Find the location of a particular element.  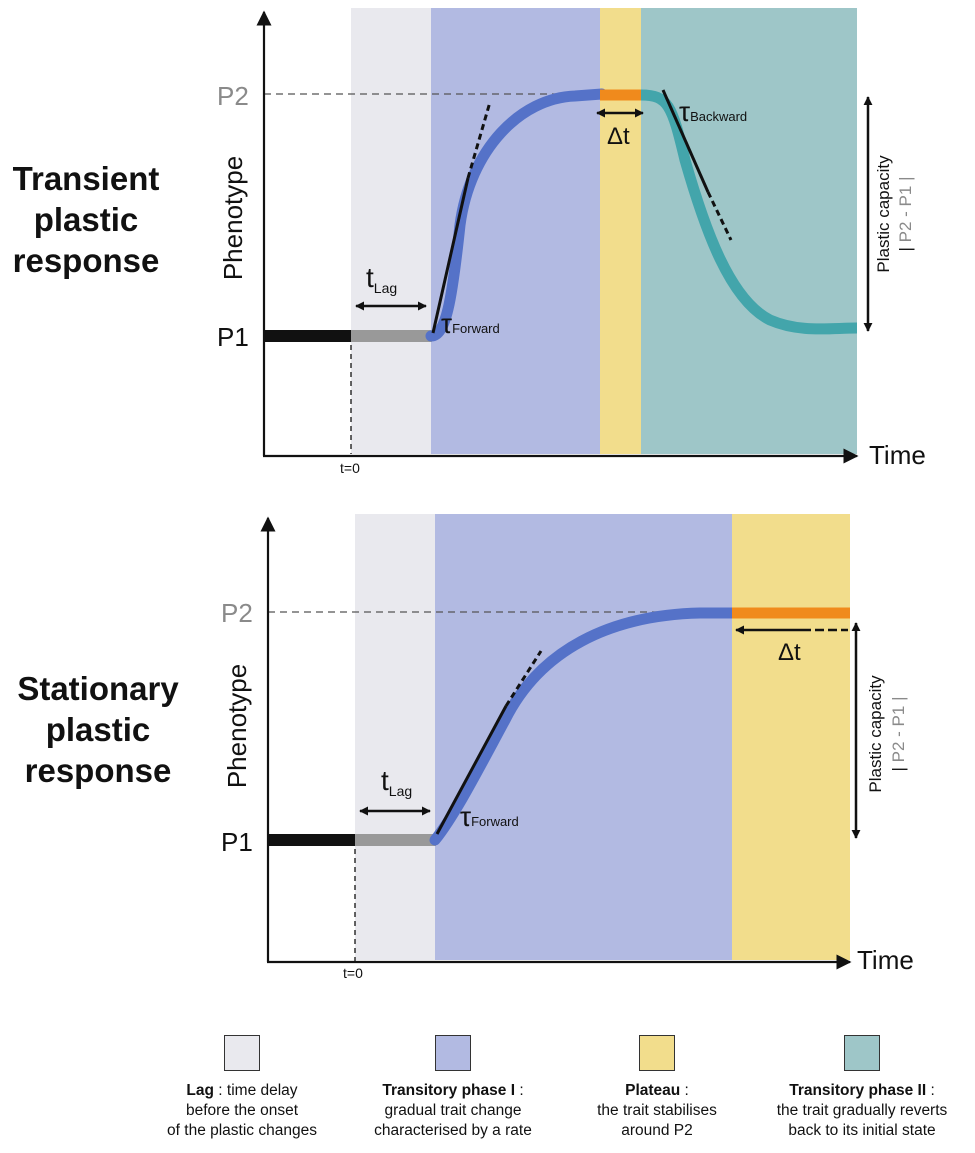

legend-swatch-plateau is located at coordinates (657, 1053).